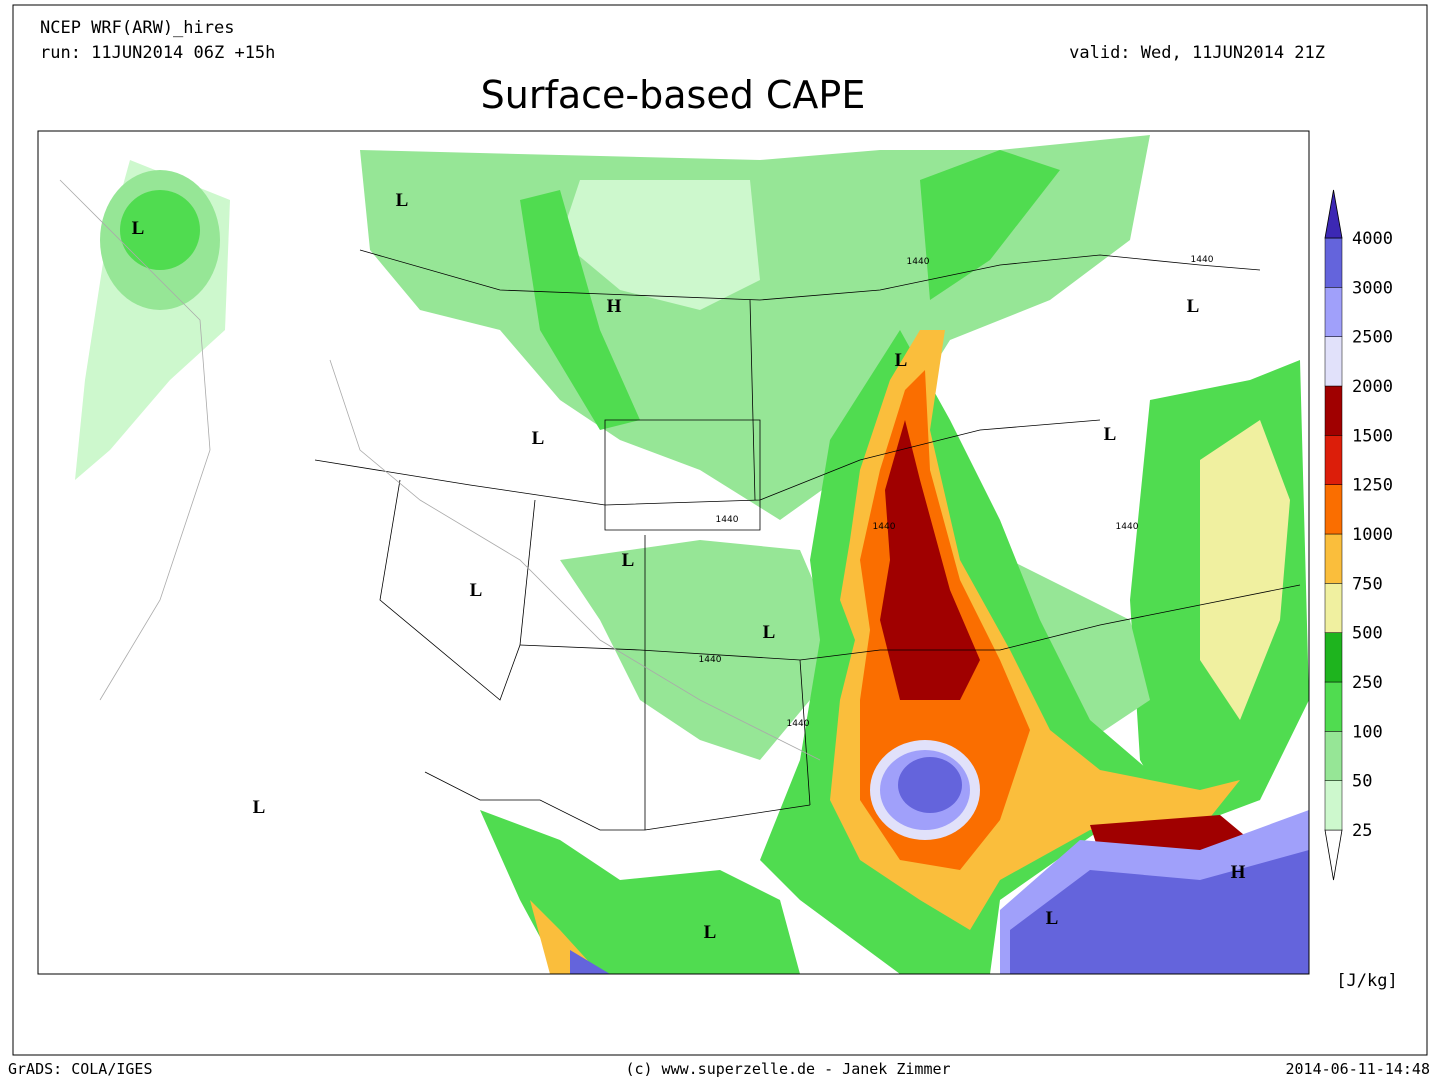 Image resolution: width=1440 pixels, height=1080 pixels. Describe the element at coordinates (1197, 53) in the screenshot. I see `valid-label: valid: Wed, 11JUN2014 21Z` at that location.